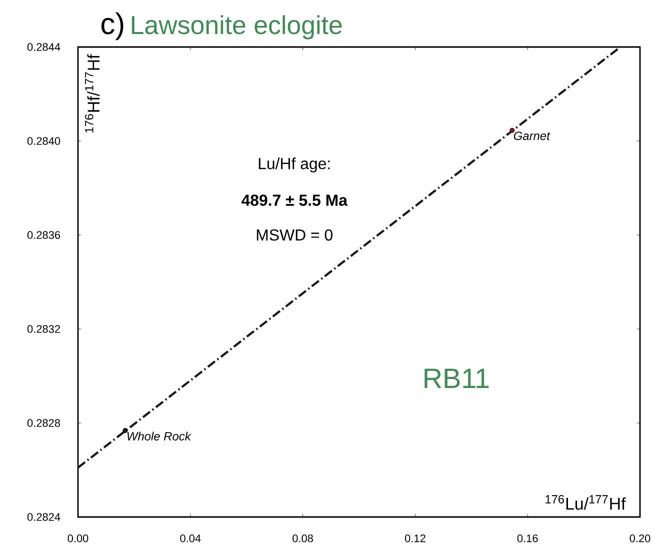  What do you see at coordinates (415, 538) in the screenshot?
I see `x-tick-label: 0.12` at bounding box center [415, 538].